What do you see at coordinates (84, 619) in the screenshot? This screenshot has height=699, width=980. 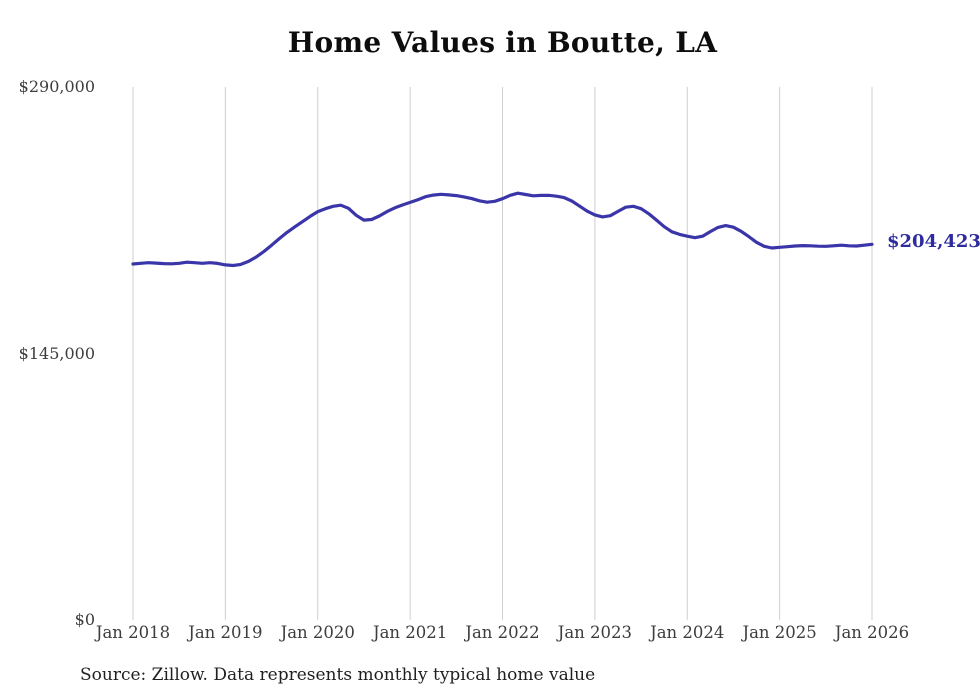 I see `y-tick-label: $0` at bounding box center [84, 619].